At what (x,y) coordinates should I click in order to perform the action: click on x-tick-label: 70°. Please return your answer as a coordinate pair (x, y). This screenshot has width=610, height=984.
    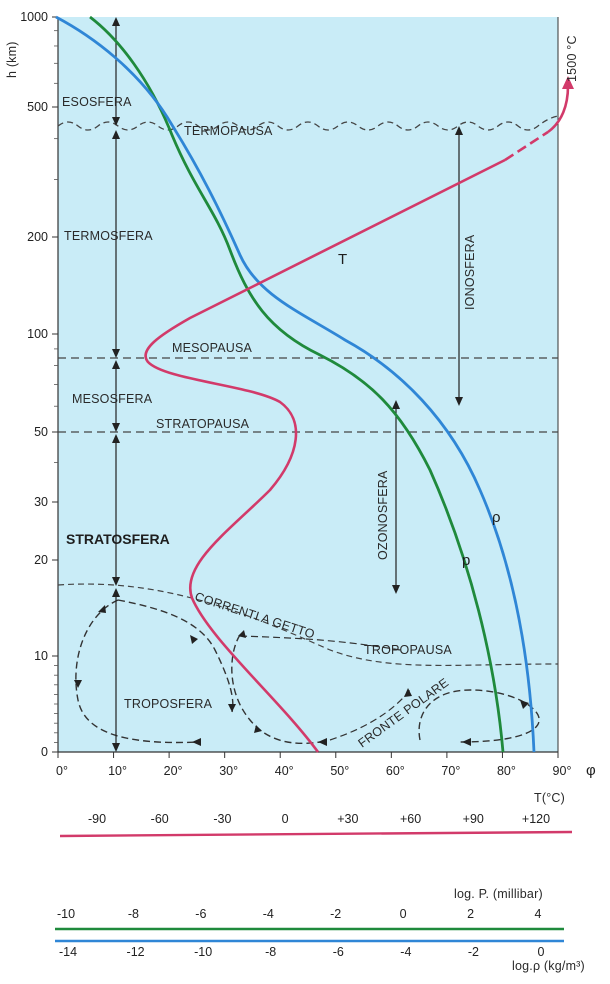
    Looking at the image, I should click on (450, 771).